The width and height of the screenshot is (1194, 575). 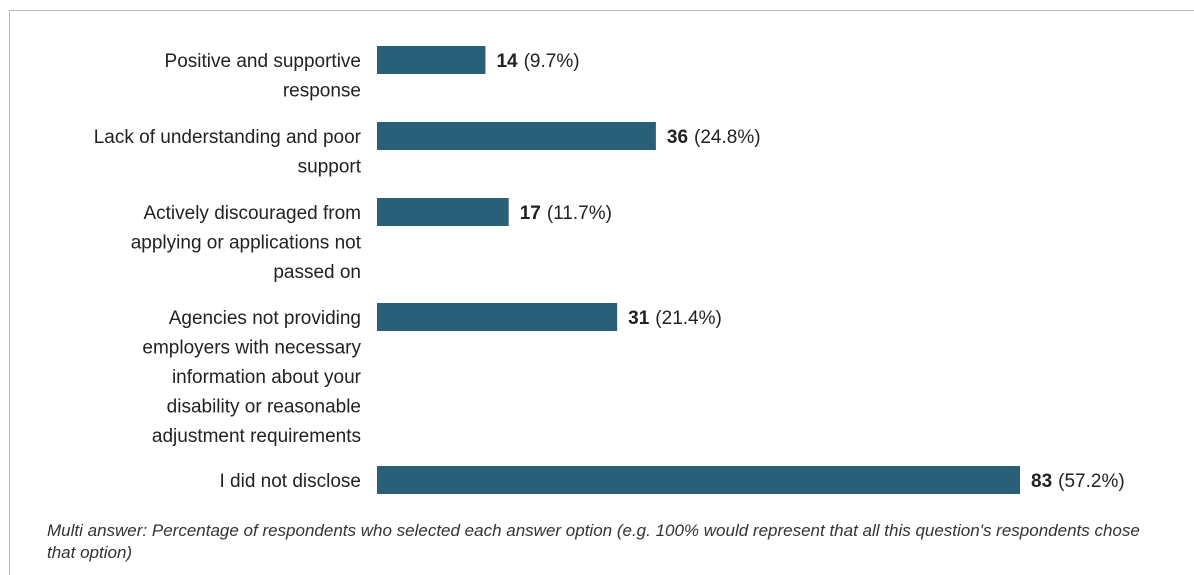 I want to click on category-label-3-line-0: Agencies not providing, so click(x=265, y=318).